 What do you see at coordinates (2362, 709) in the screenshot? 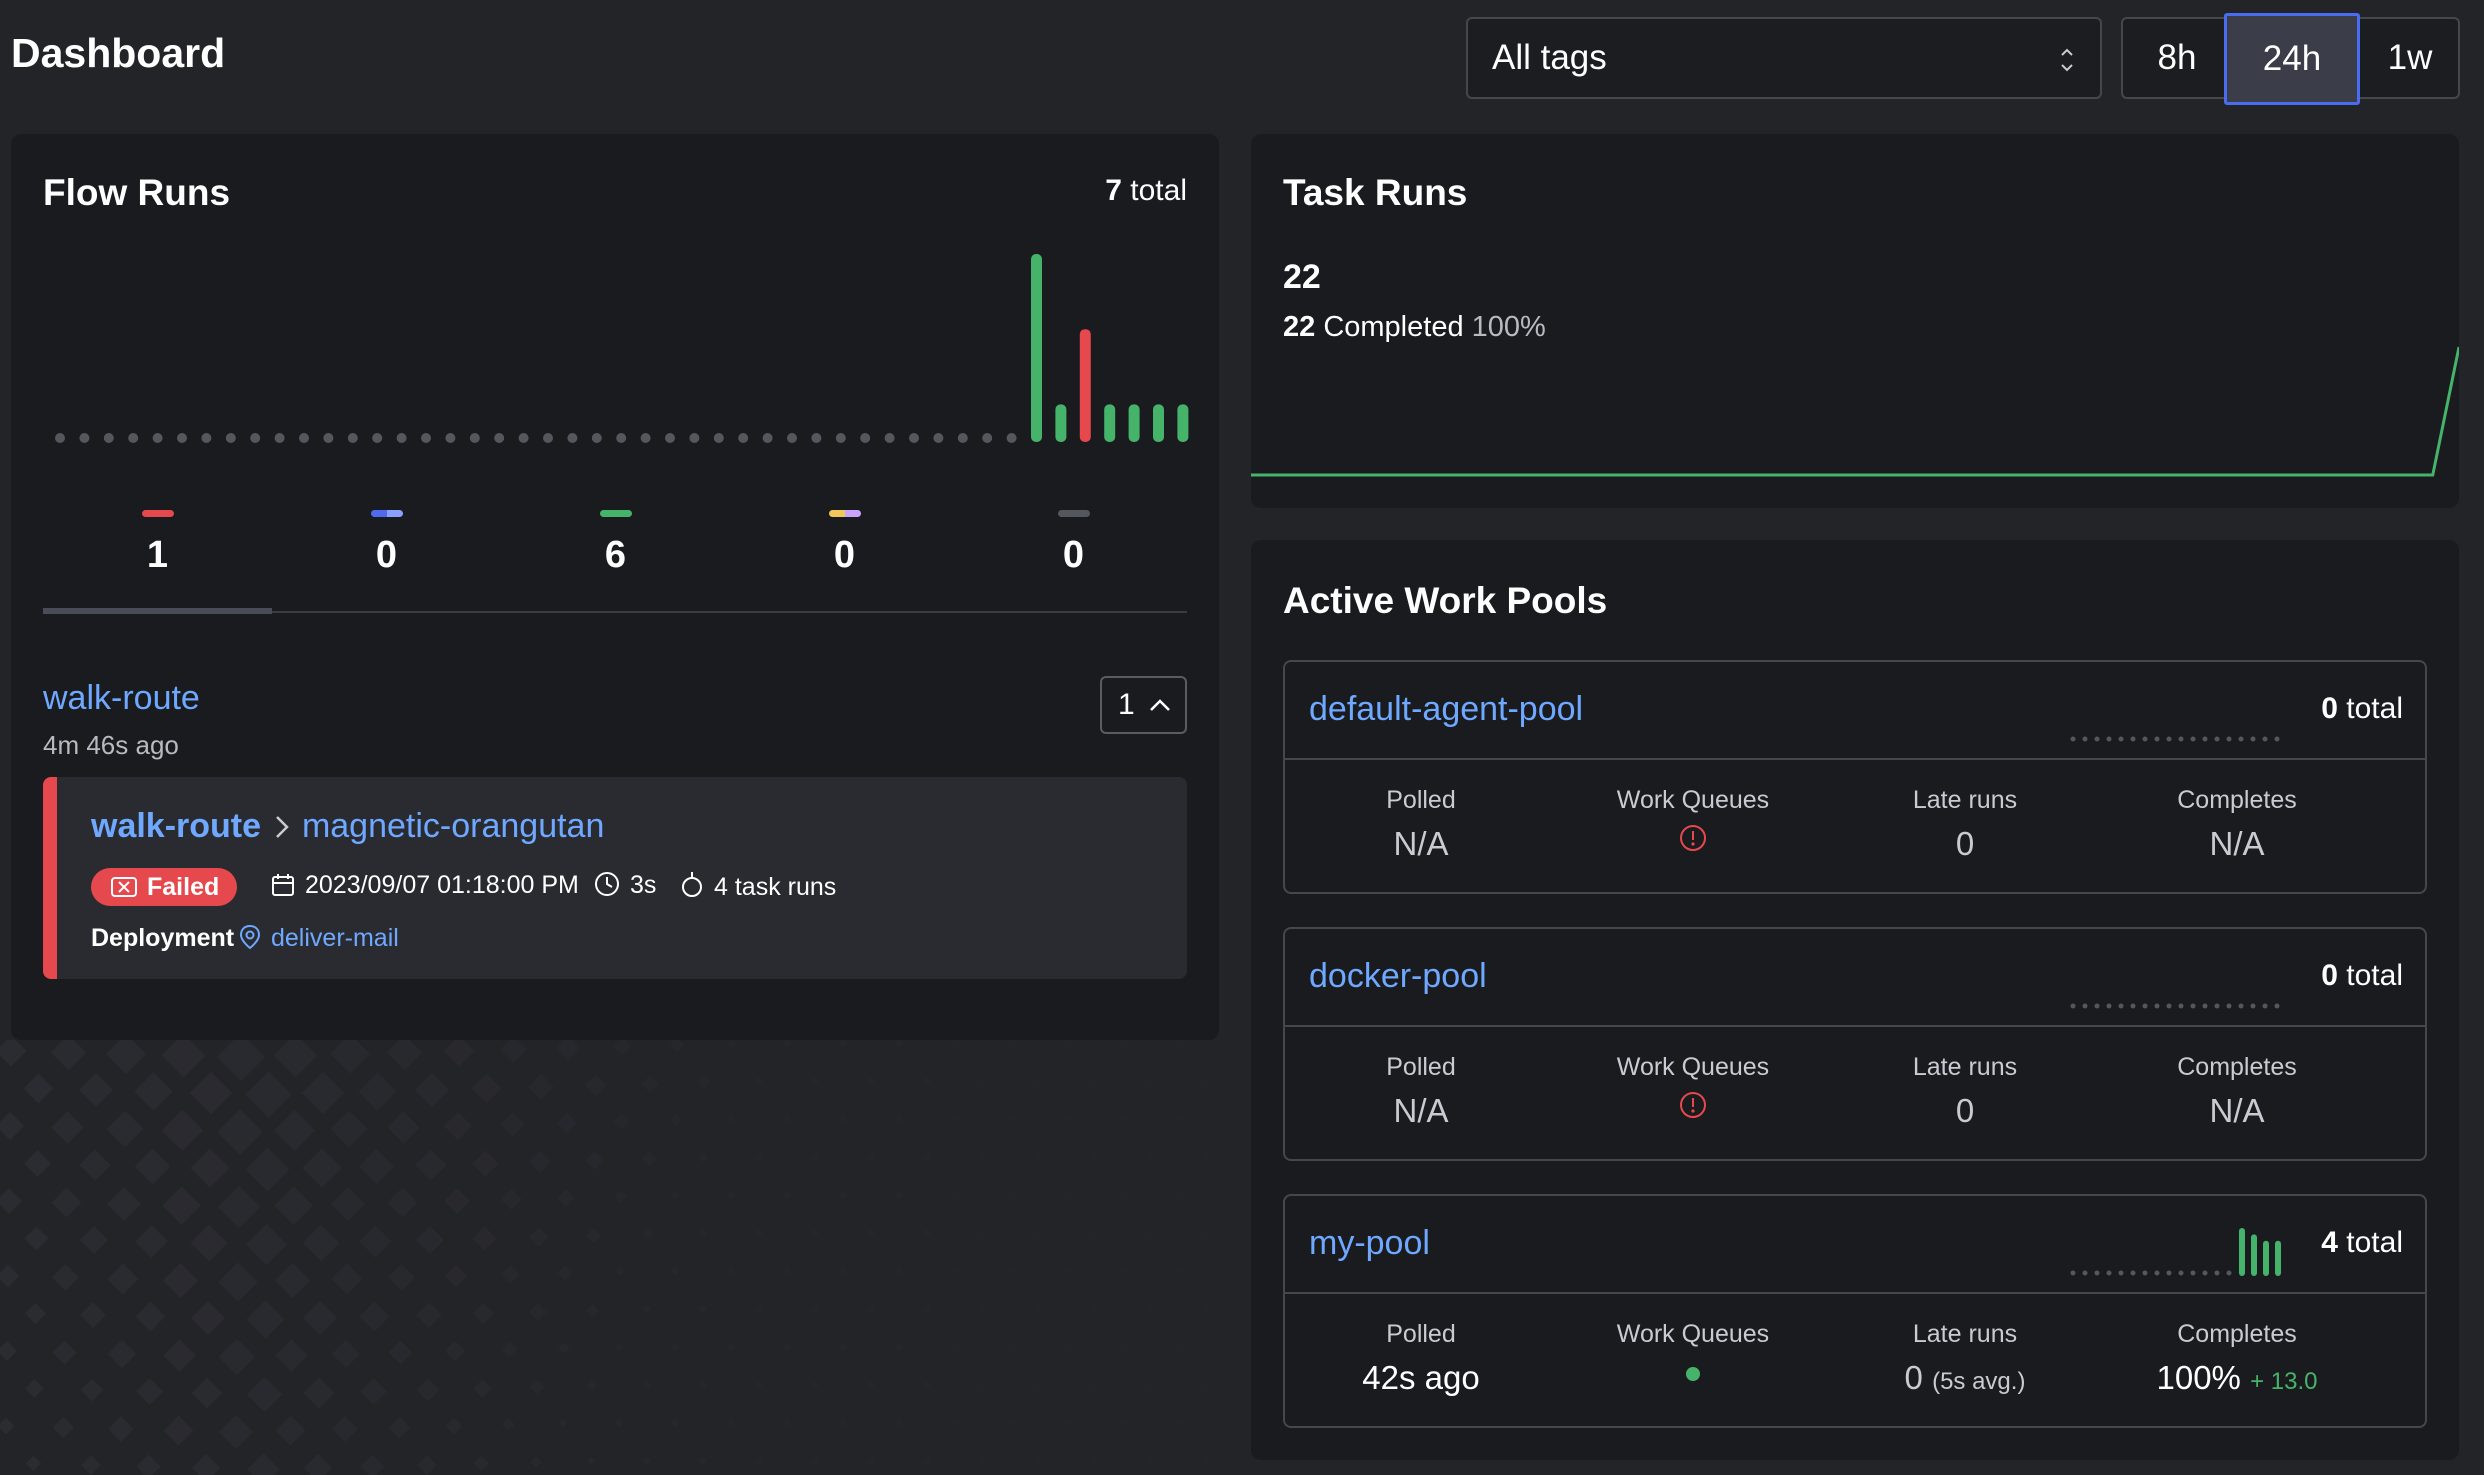
I see `work-pool-total: 0 total` at bounding box center [2362, 709].